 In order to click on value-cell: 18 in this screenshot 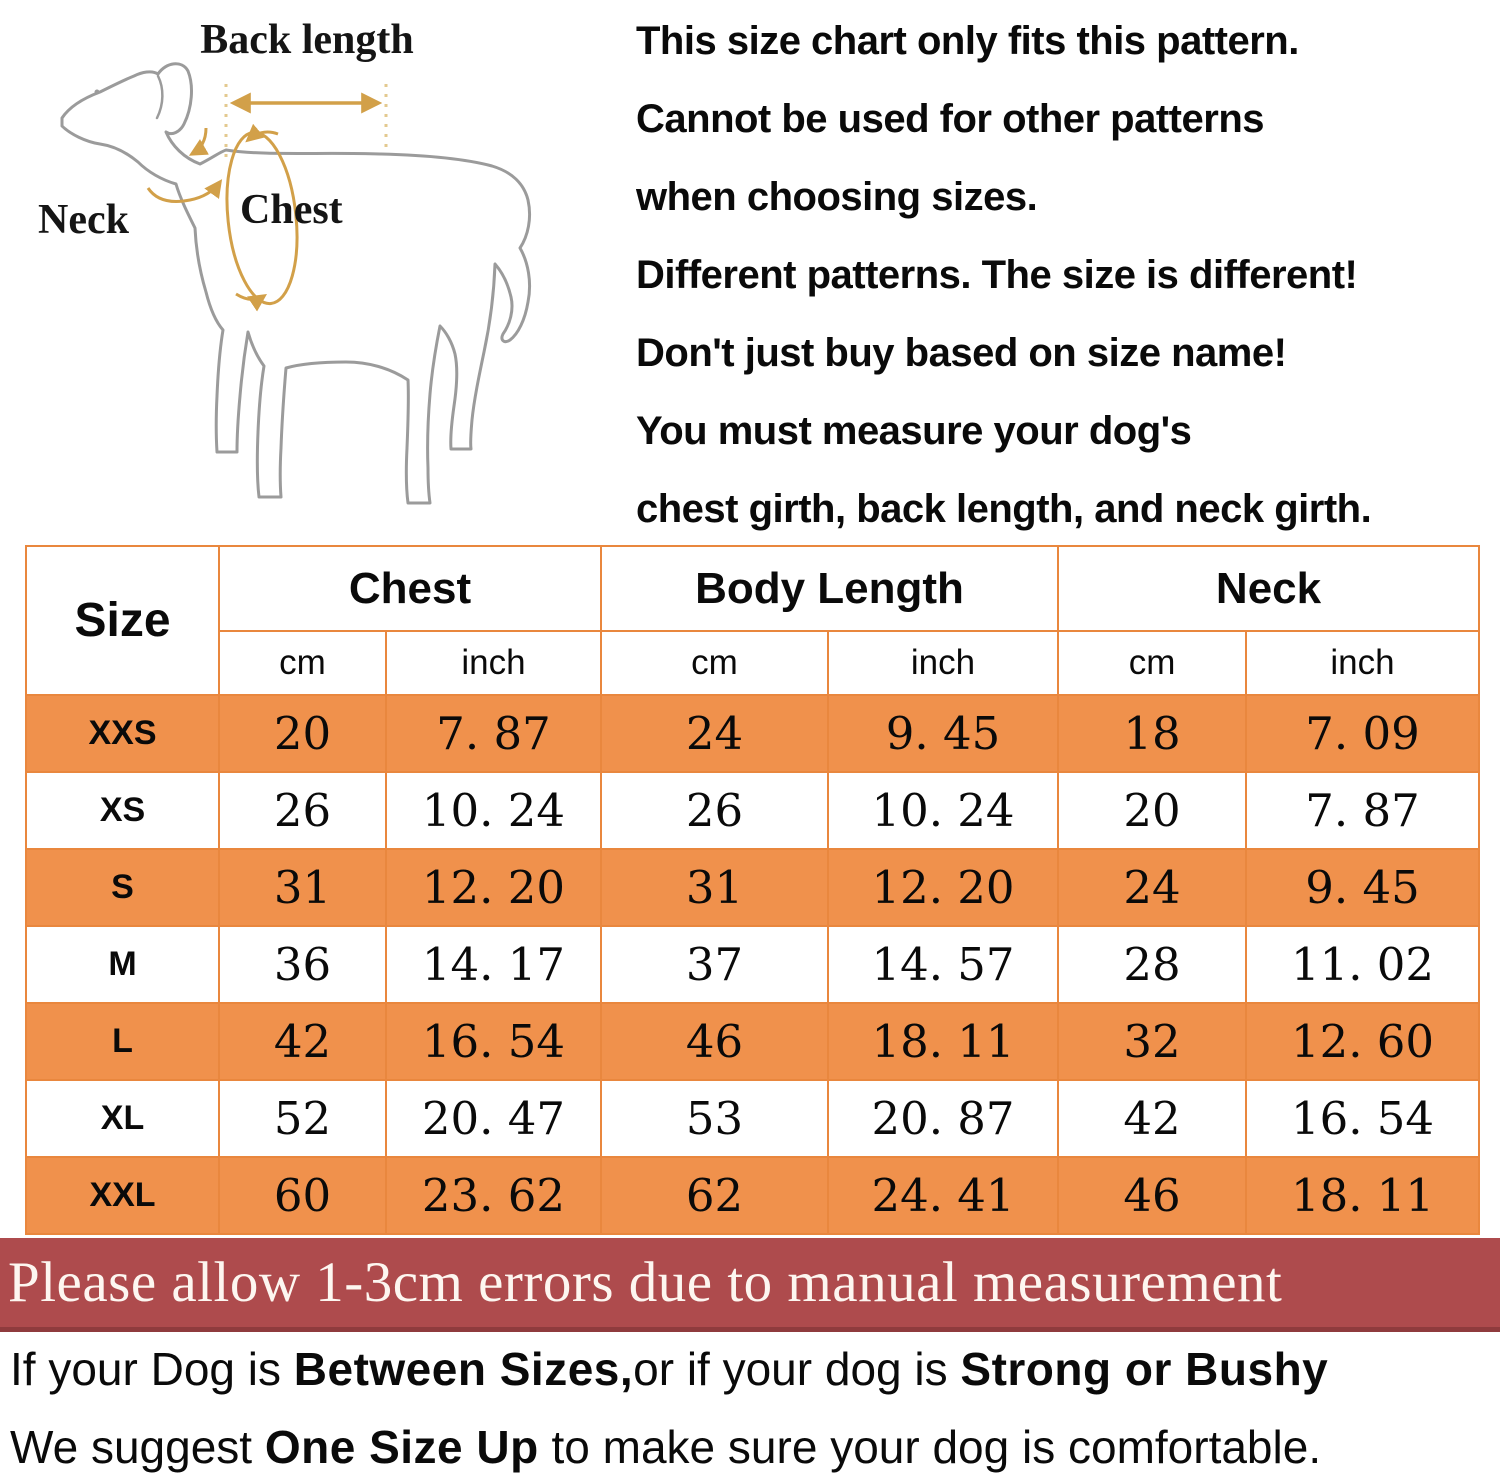, I will do `click(1152, 733)`.